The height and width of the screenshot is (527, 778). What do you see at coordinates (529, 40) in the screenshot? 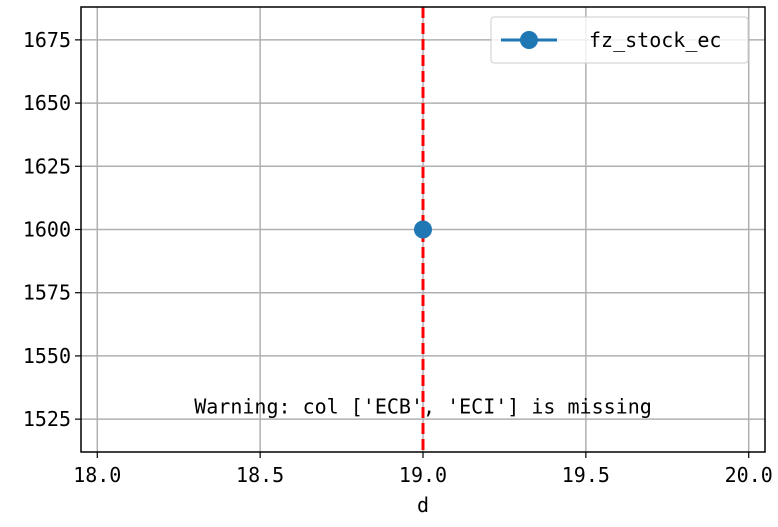
I see `legend-marker-swatch` at bounding box center [529, 40].